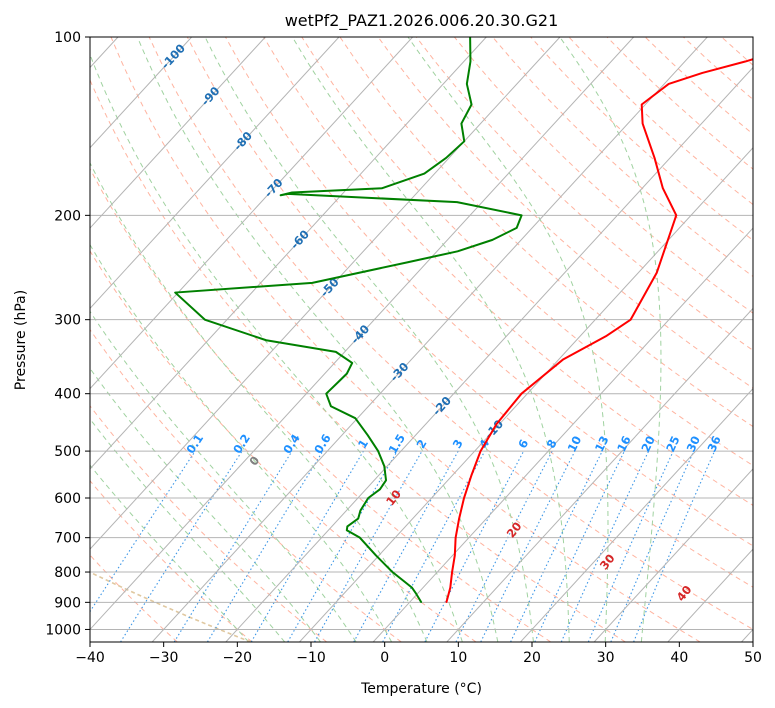  What do you see at coordinates (753, 658) in the screenshot?
I see `x-tick-label-9: 50` at bounding box center [753, 658].